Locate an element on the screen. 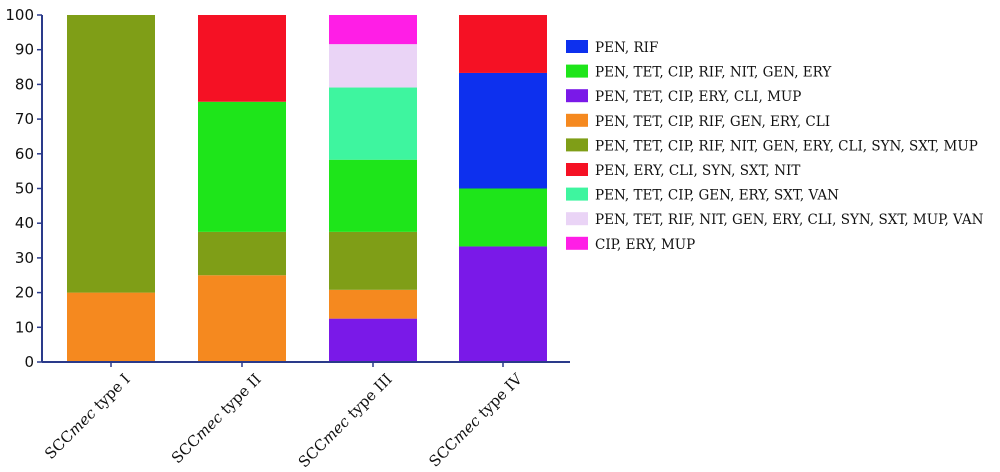 The height and width of the screenshot is (472, 1000). x-category-label: SCCmec type I is located at coordinates (87, 416).